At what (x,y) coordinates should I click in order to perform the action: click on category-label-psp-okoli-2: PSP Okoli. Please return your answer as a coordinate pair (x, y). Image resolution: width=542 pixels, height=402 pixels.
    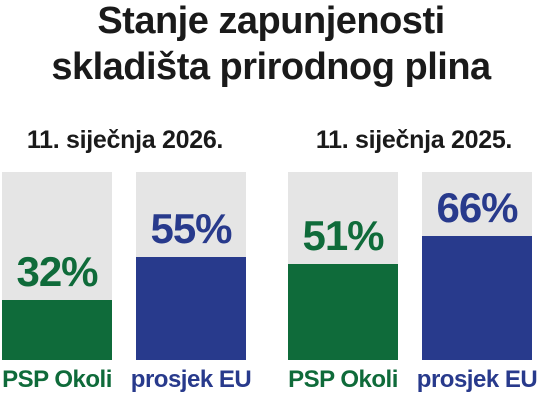
    Looking at the image, I should click on (343, 379).